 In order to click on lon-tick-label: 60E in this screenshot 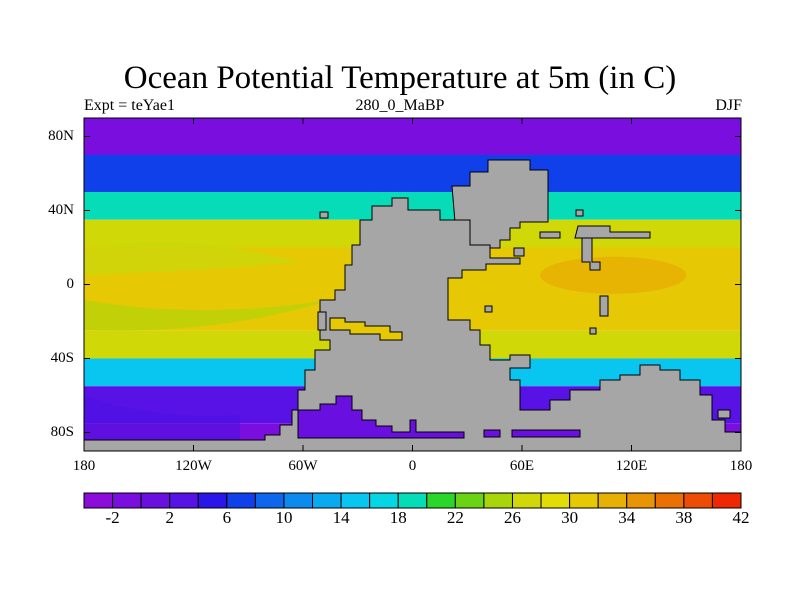, I will do `click(522, 466)`.